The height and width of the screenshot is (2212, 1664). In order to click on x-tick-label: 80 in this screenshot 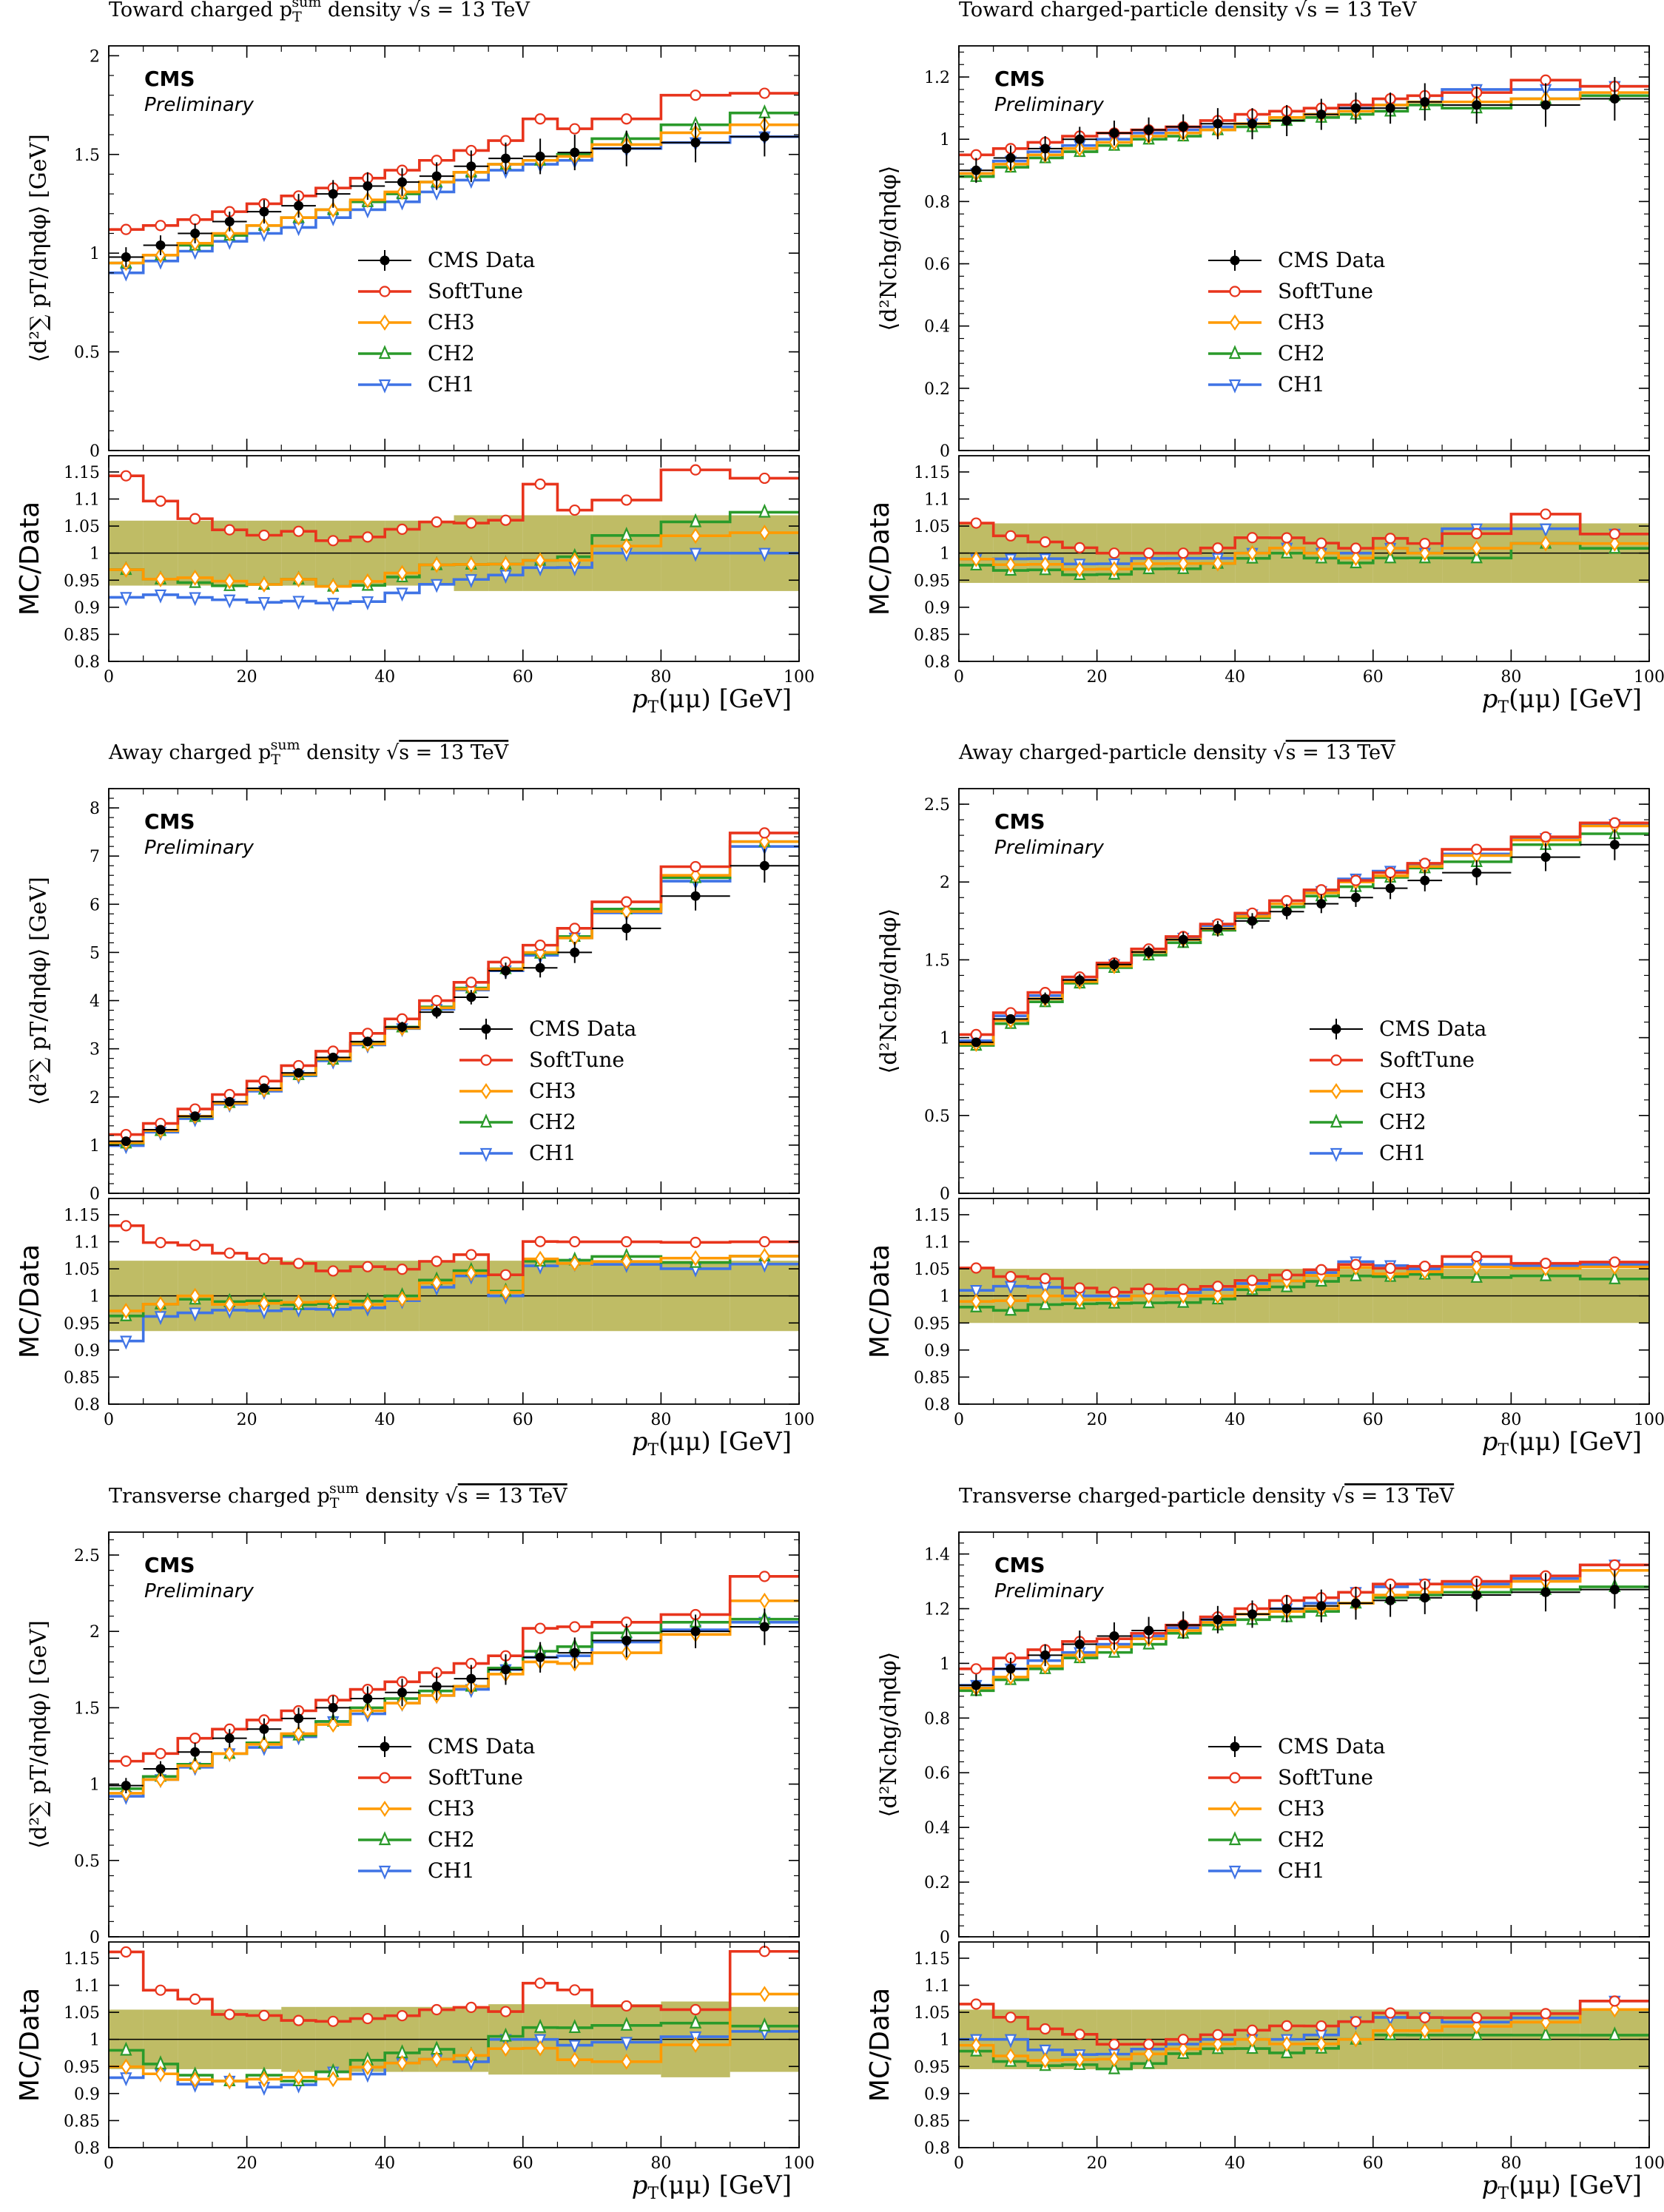, I will do `click(660, 677)`.